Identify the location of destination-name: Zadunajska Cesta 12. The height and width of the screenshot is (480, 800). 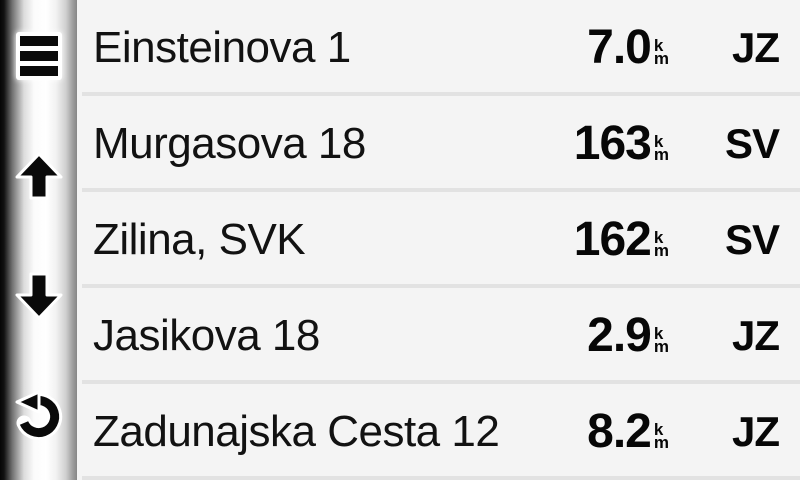
(296, 431).